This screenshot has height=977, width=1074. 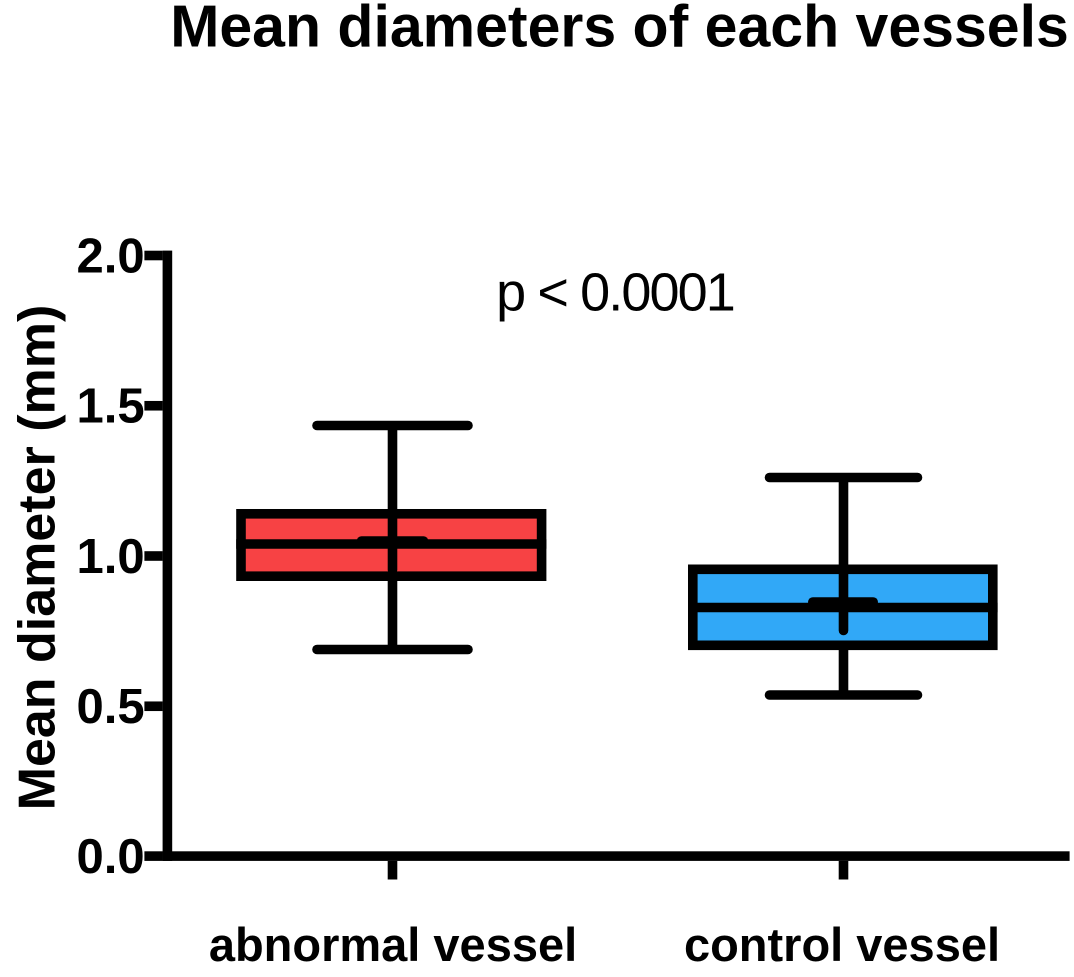 I want to click on svg-text: 2.0, so click(x=110, y=256).